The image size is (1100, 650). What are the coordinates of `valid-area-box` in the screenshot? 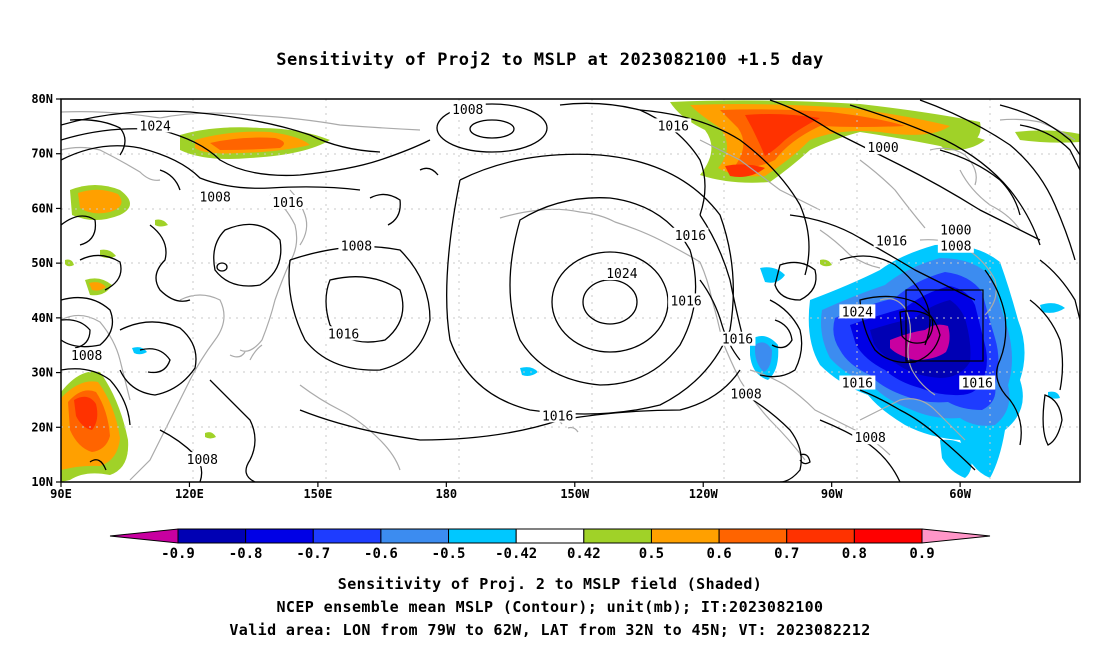 It's located at (944, 325).